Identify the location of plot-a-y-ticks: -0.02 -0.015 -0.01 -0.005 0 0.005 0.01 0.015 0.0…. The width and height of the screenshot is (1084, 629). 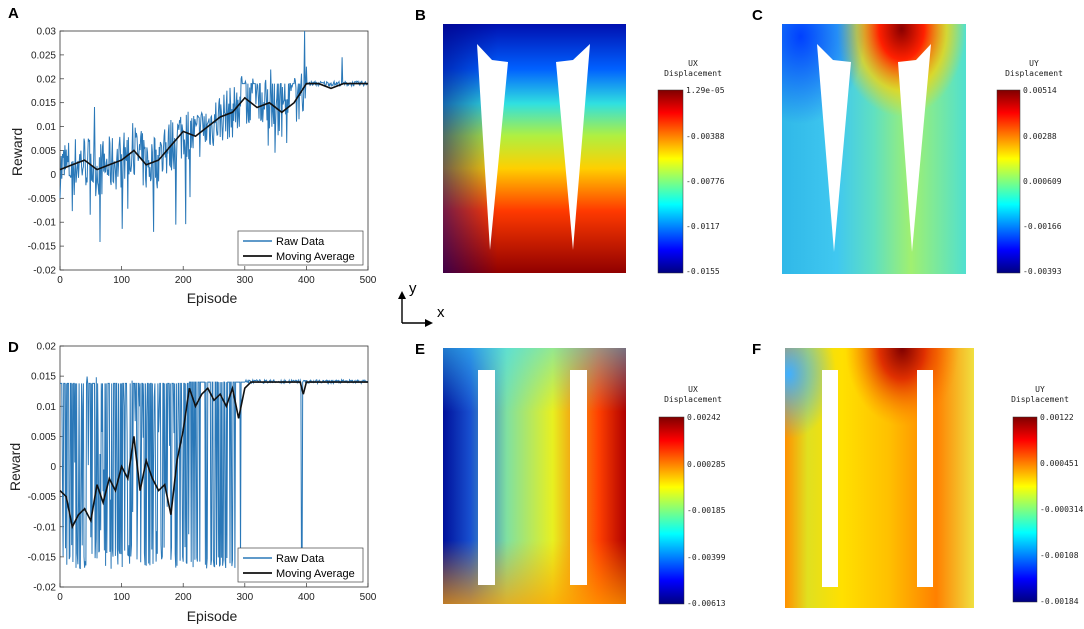
(46, 152).